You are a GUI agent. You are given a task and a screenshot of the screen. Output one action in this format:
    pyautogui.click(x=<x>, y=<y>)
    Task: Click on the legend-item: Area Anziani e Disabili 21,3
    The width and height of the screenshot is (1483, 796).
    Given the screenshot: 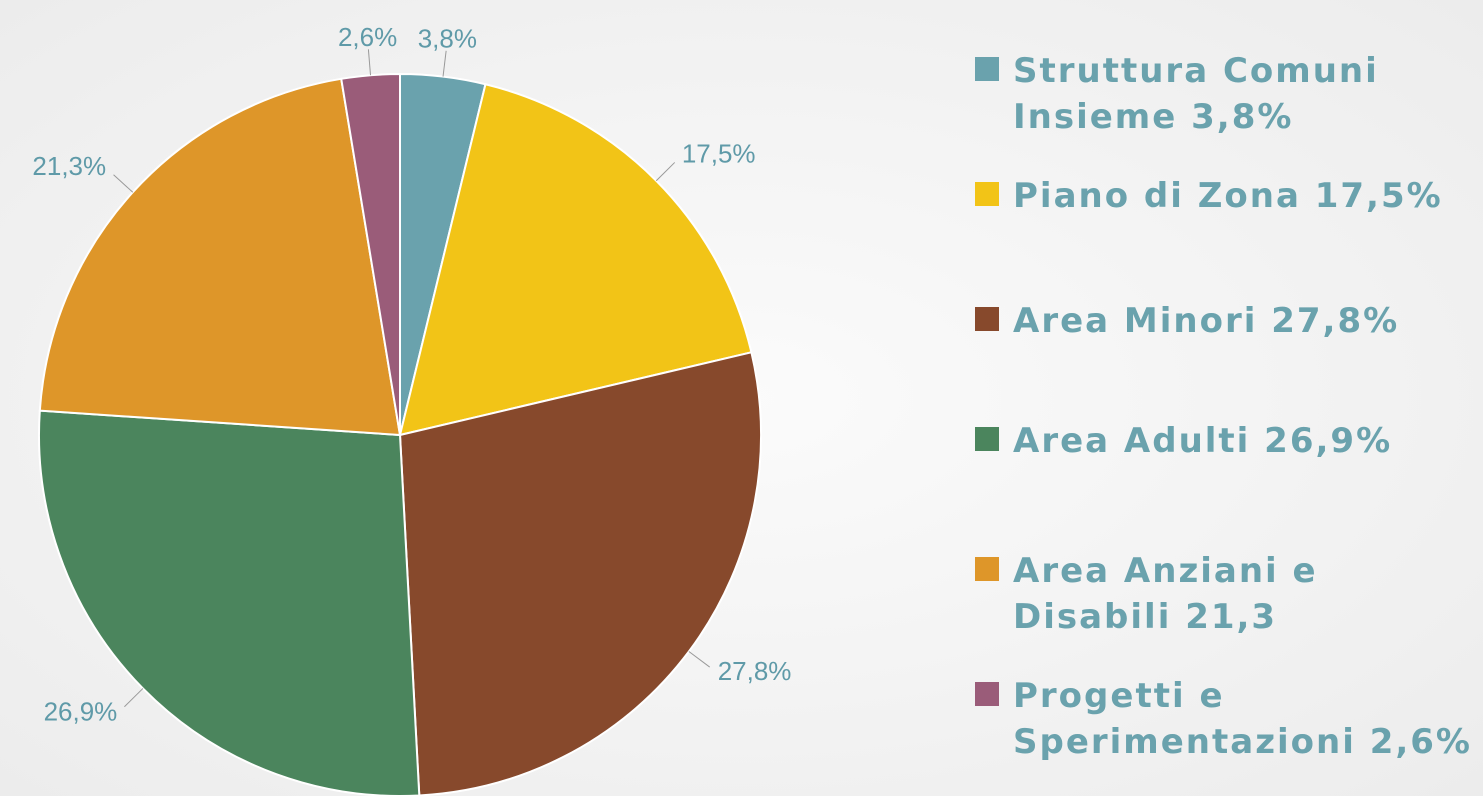 What is the action you would take?
    pyautogui.click(x=1227, y=594)
    